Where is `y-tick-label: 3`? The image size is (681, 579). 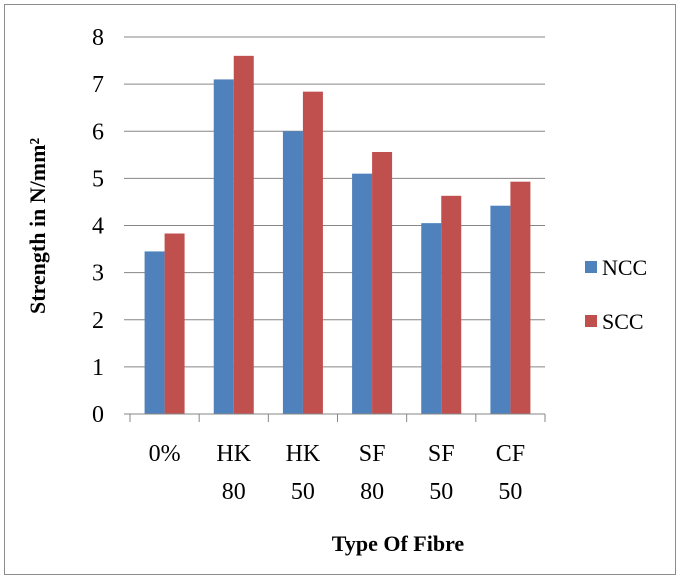
y-tick-label: 3 is located at coordinates (98, 274).